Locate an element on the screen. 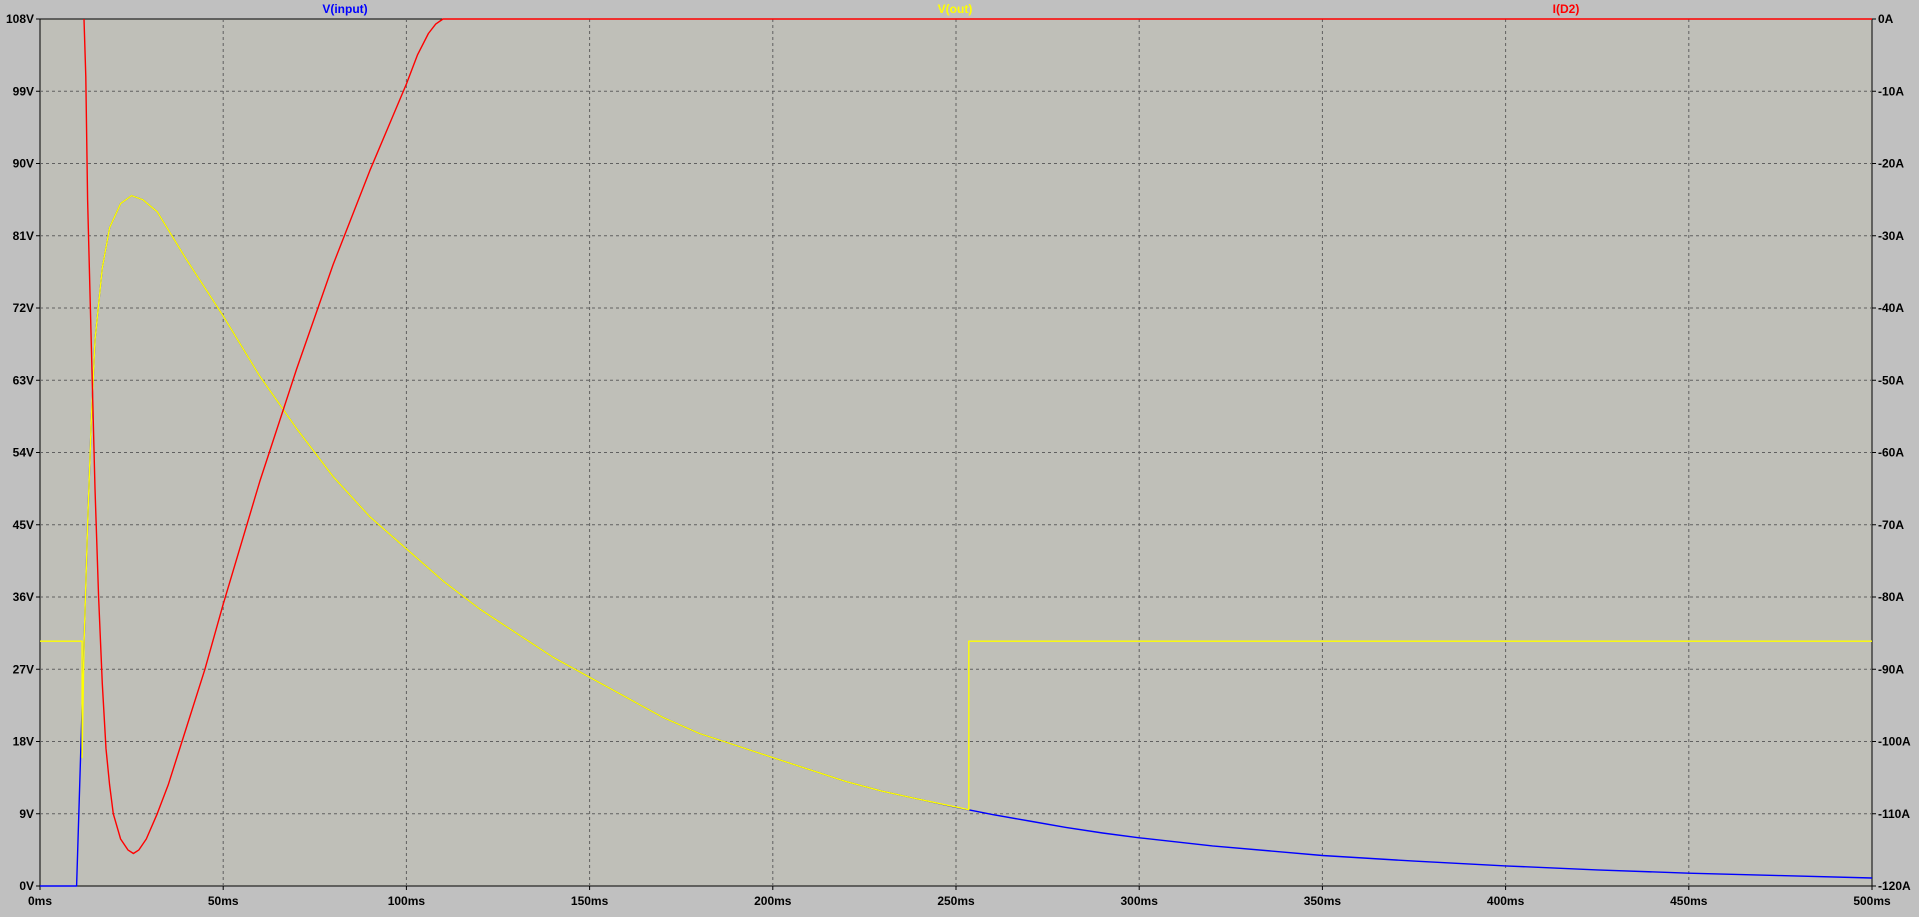 The width and height of the screenshot is (1919, 917). x-tick-label: 150ms is located at coordinates (590, 901).